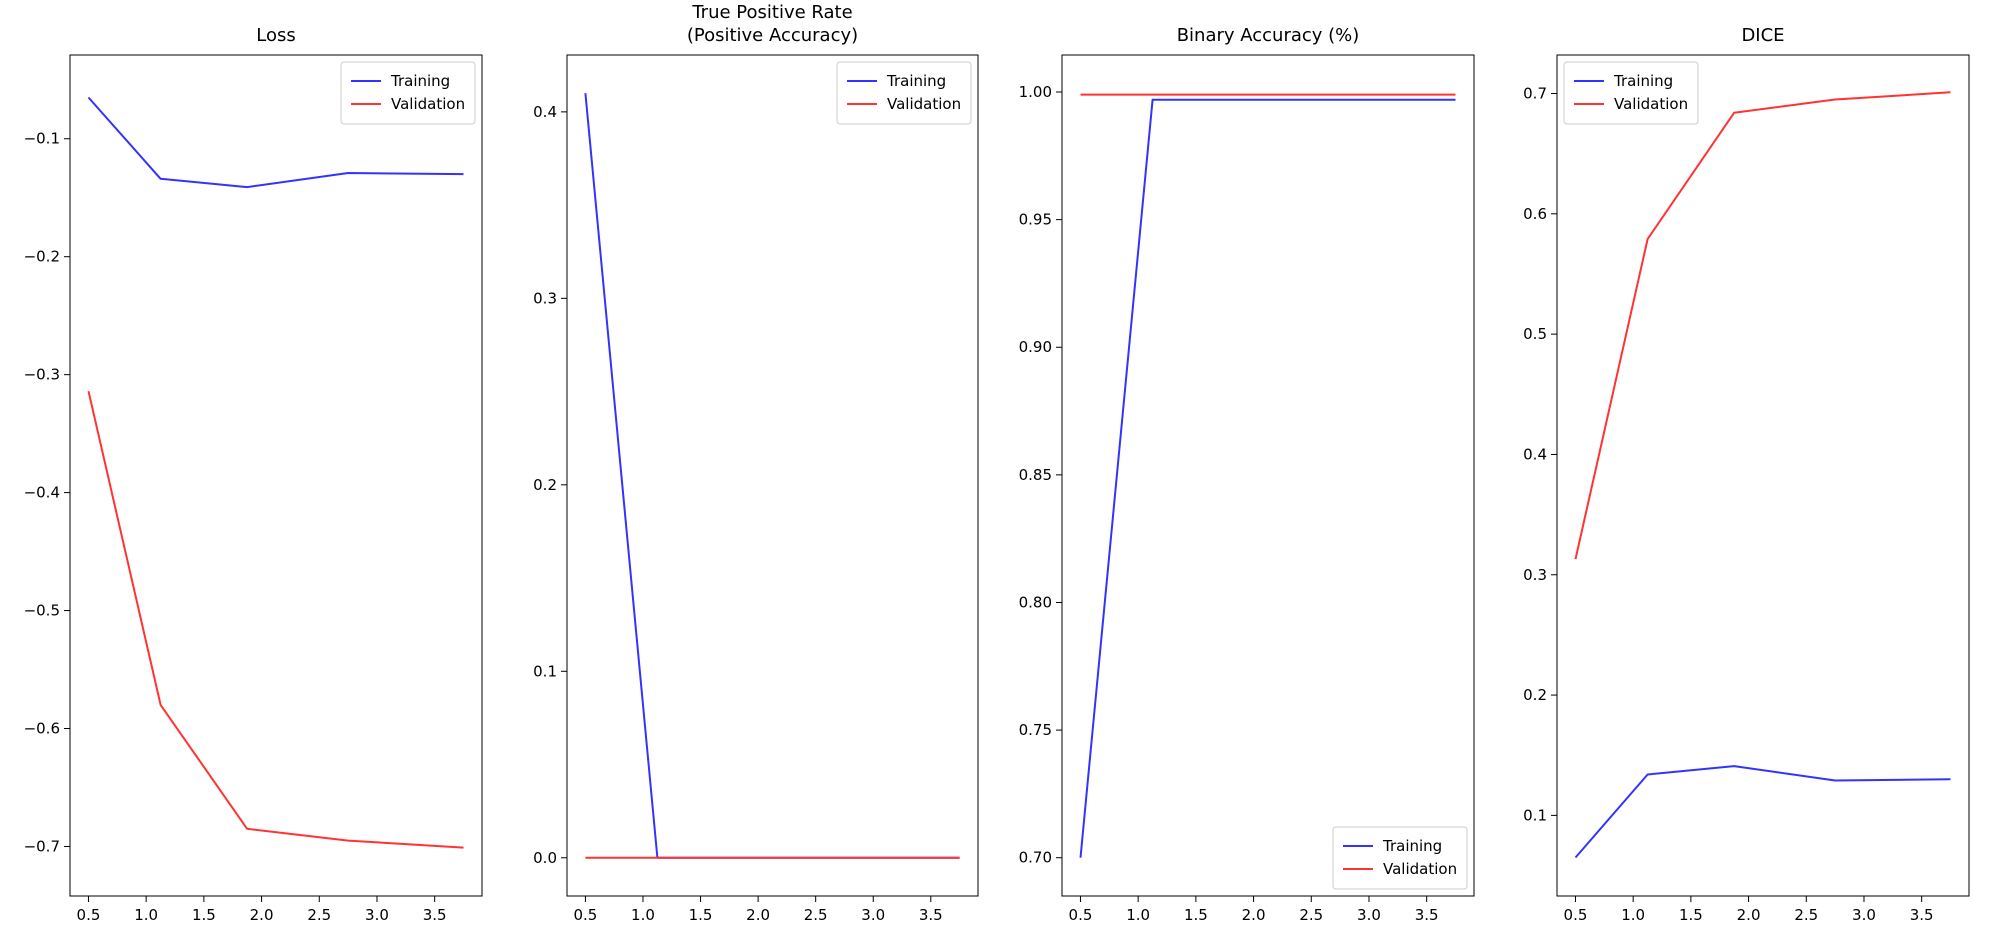  Describe the element at coordinates (772, 35) in the screenshot. I see `chart-title: (Positive Accuracy)` at that location.